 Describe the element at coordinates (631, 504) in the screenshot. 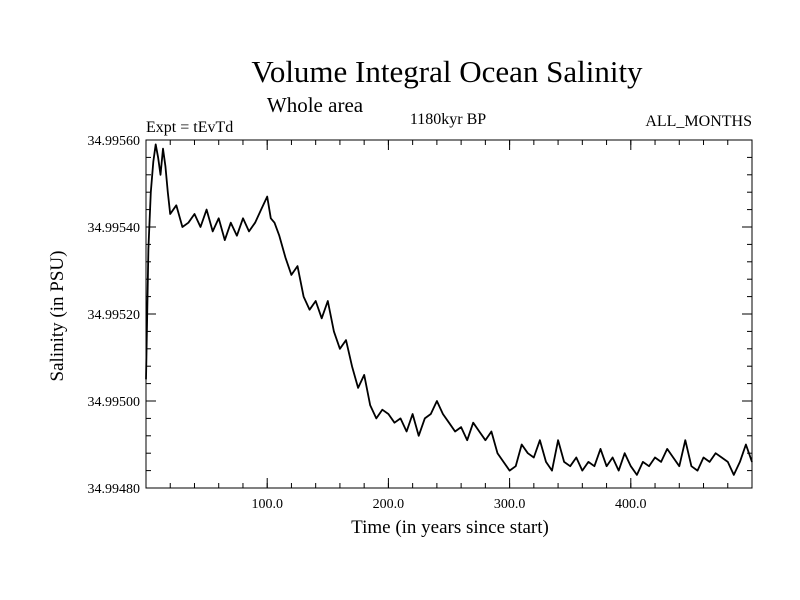

I see `x-tick-label: 400.0` at that location.